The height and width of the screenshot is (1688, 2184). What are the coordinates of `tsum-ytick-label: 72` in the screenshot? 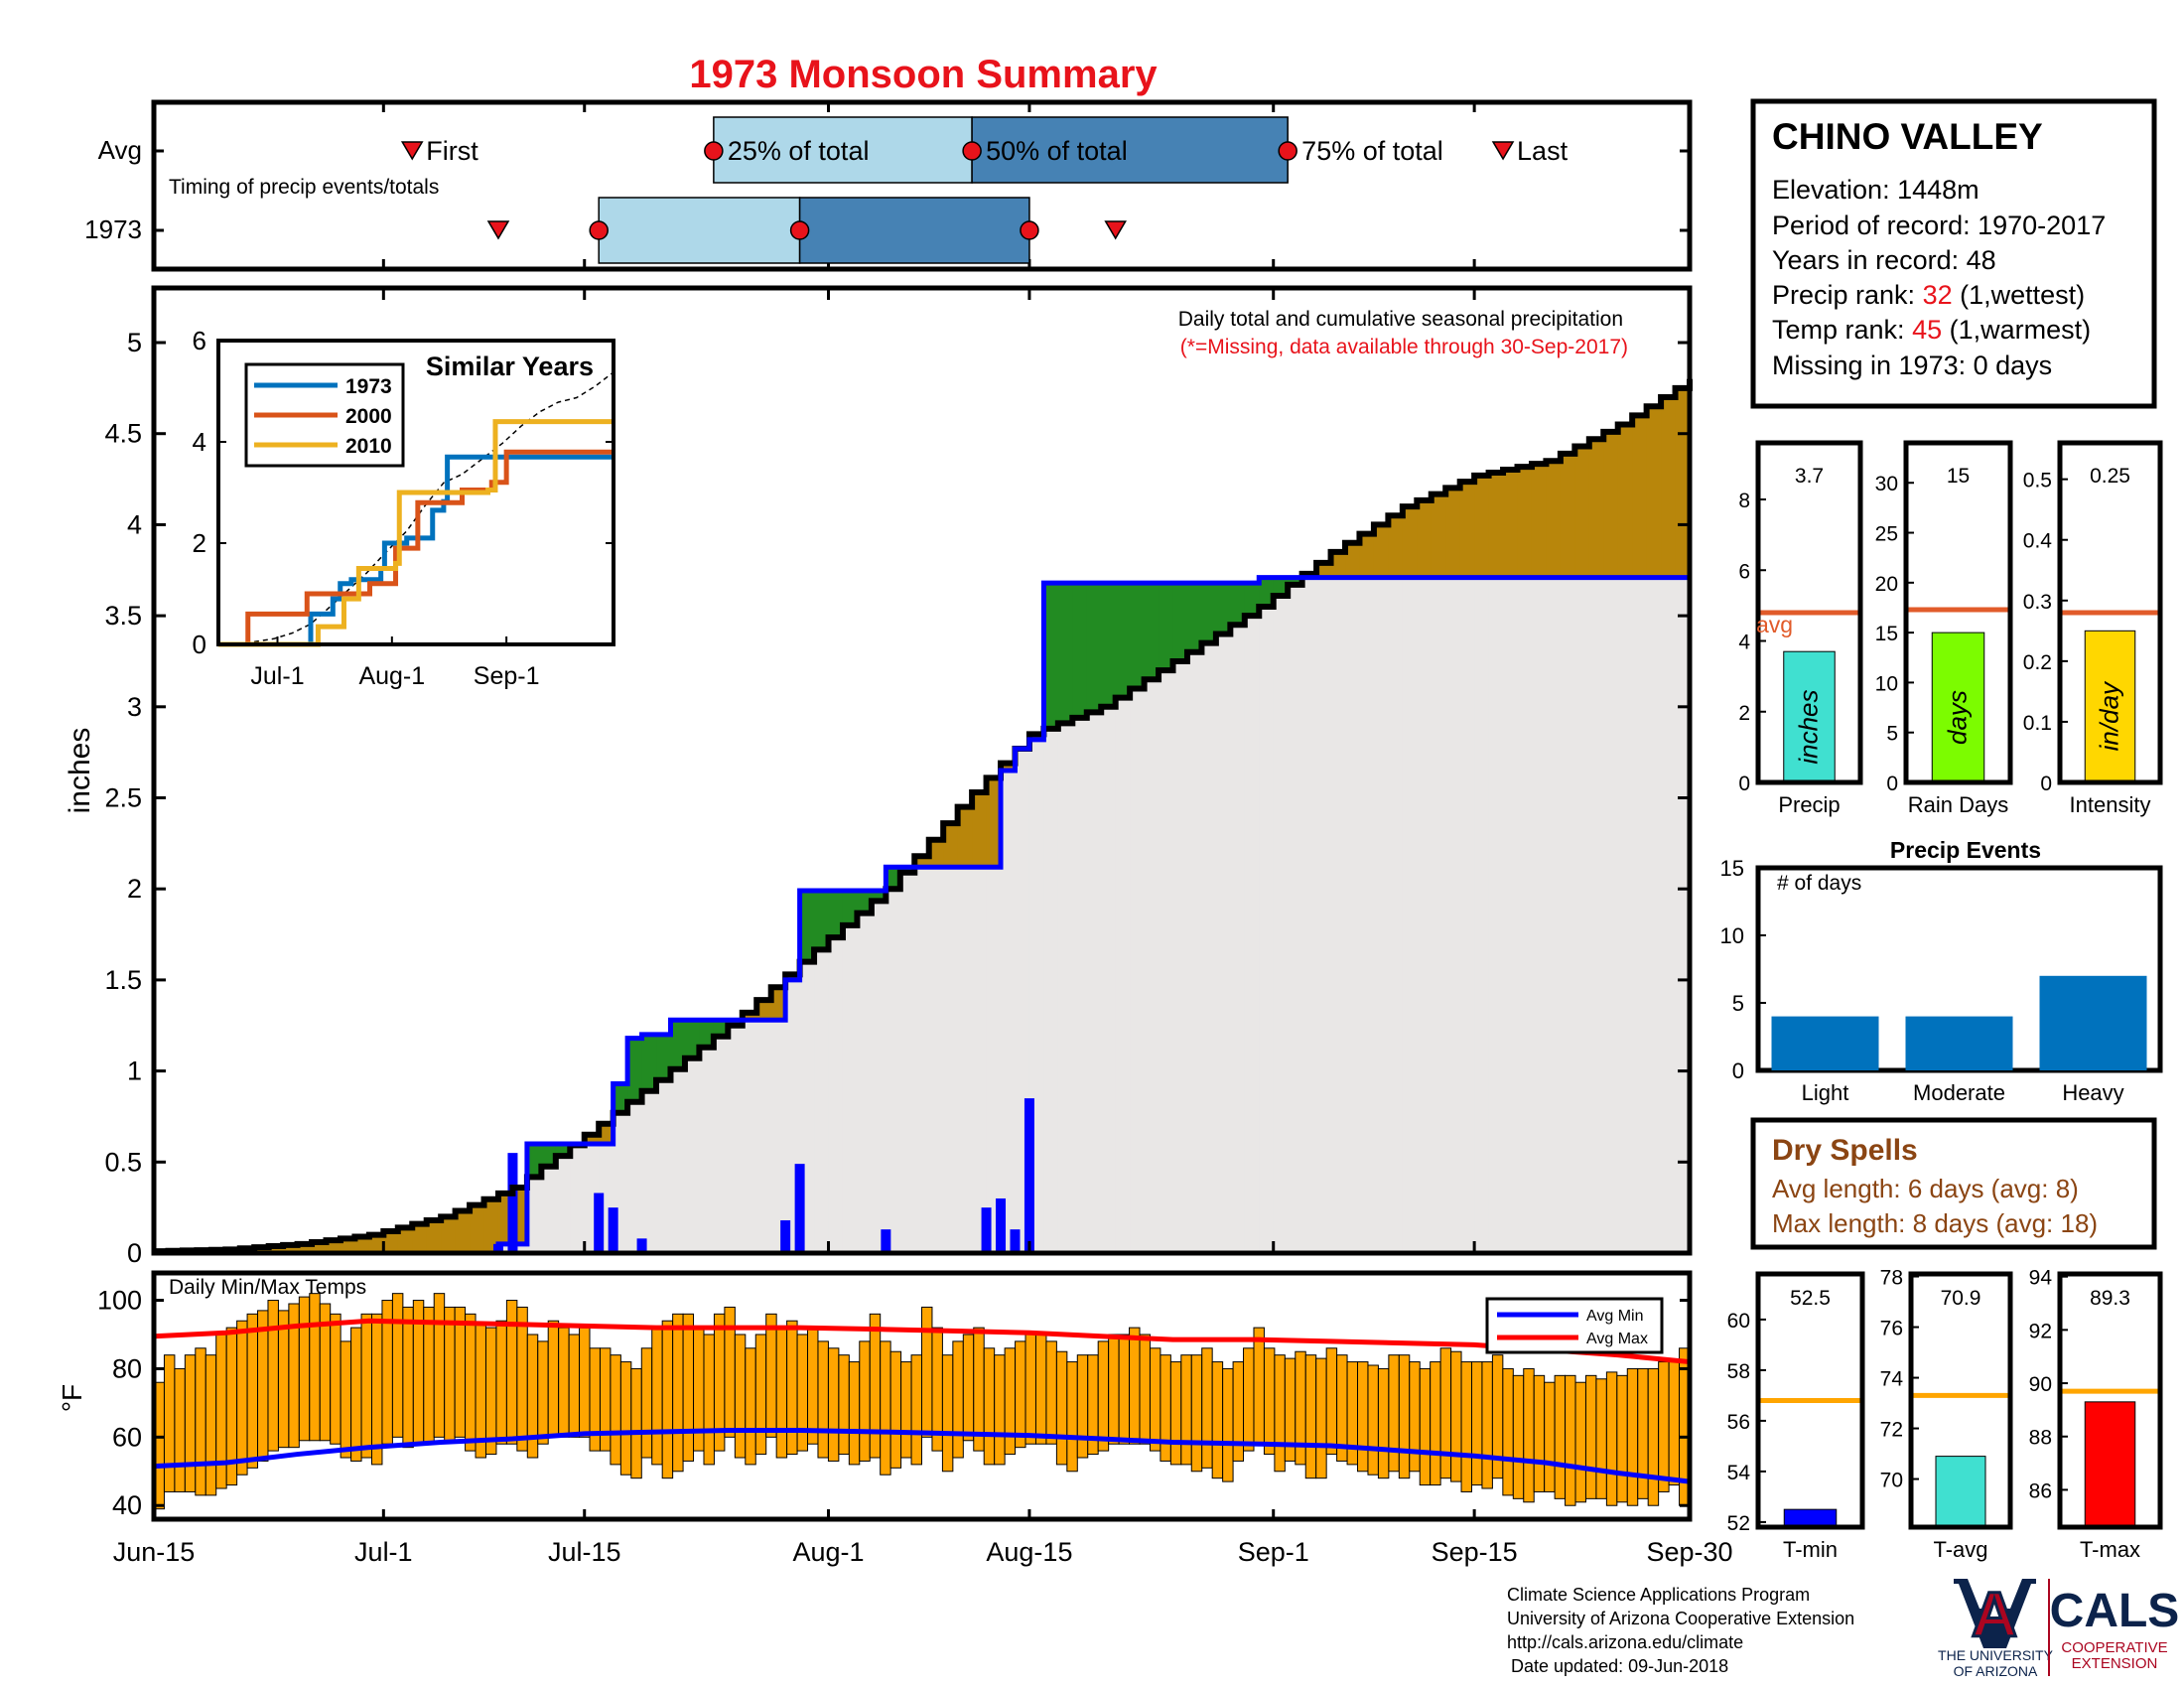 It's located at (1891, 1430).